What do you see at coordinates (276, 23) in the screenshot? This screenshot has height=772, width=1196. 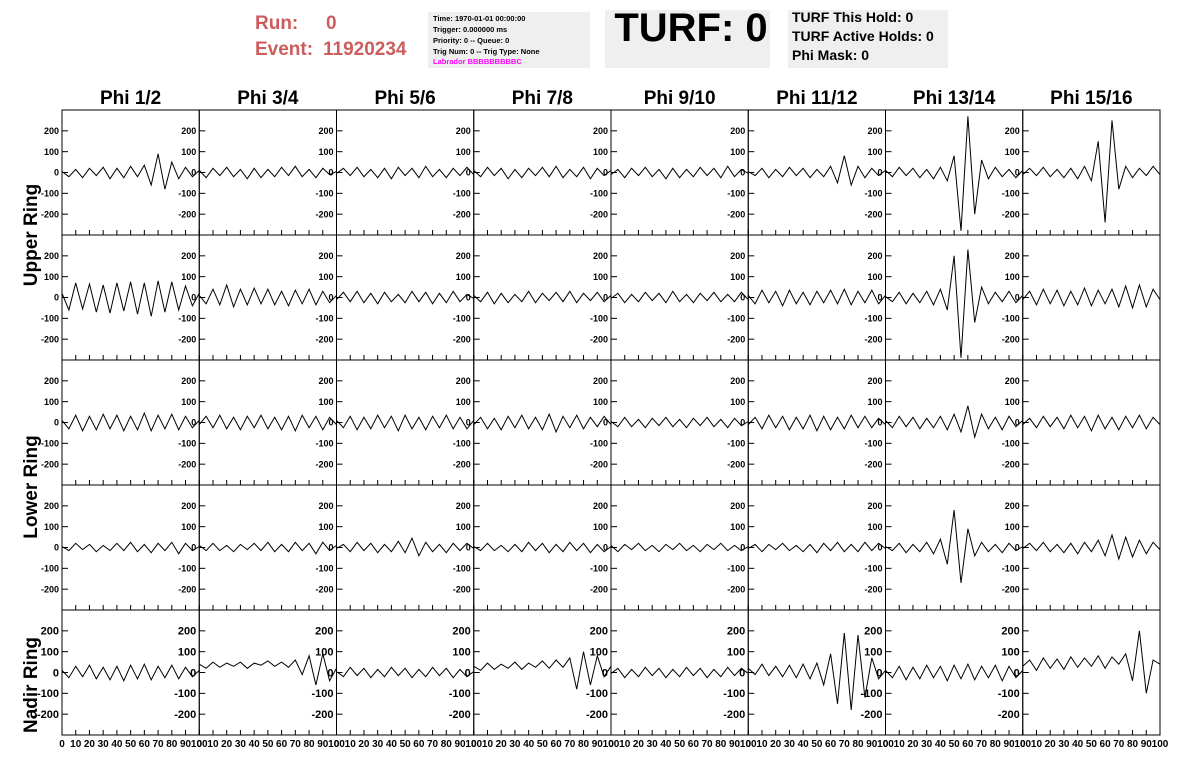 I see `run-label: Run:` at bounding box center [276, 23].